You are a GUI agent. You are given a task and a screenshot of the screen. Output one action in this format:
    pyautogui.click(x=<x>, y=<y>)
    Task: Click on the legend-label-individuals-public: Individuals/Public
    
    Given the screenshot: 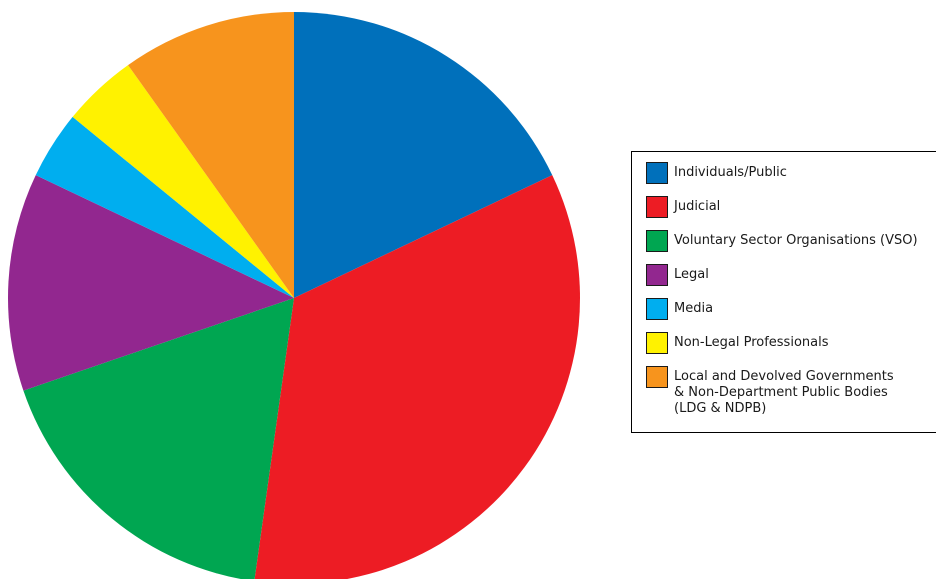 What is the action you would take?
    pyautogui.click(x=730, y=172)
    